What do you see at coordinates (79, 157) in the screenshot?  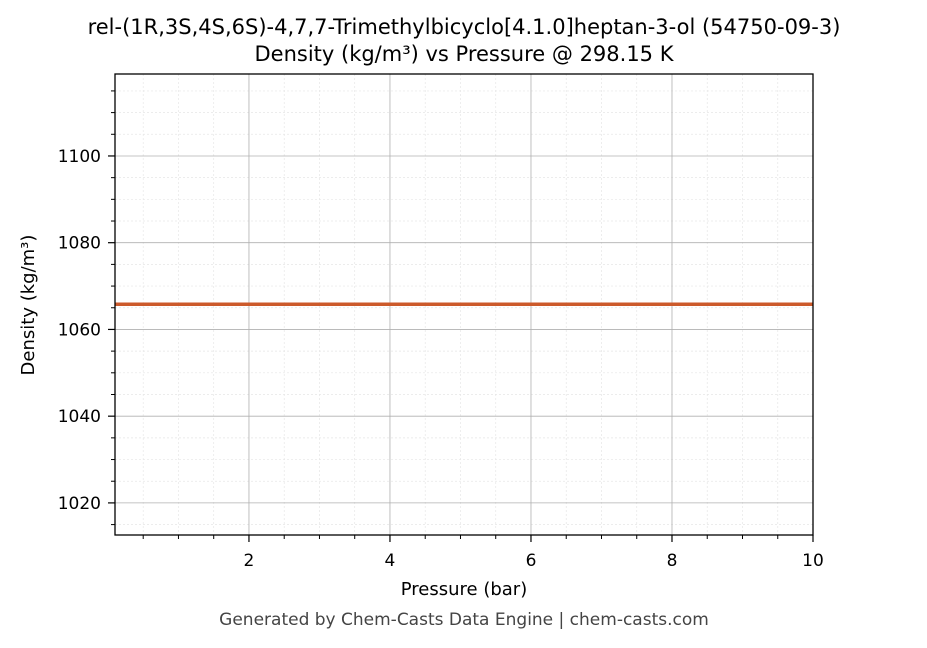 I see `y-tick-label: 1100` at bounding box center [79, 157].